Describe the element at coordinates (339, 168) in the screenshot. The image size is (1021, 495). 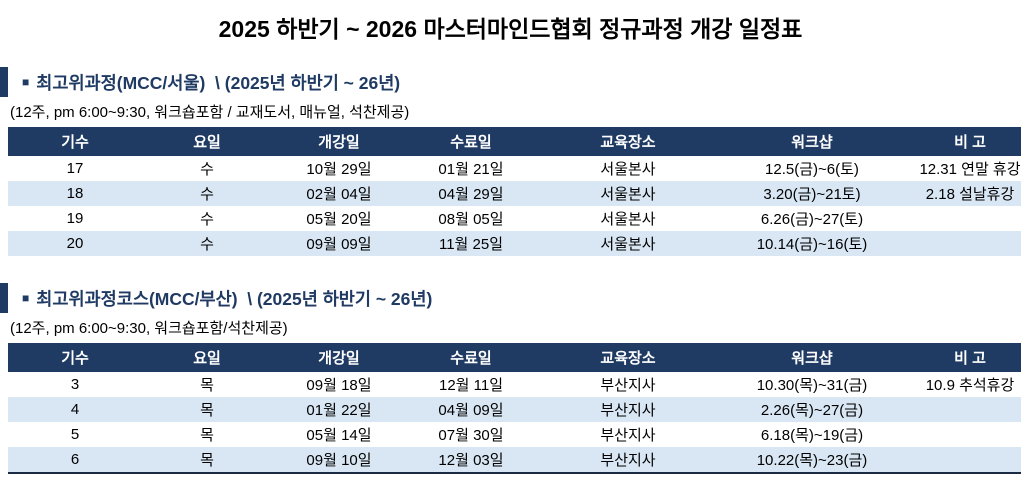
I see `table-cell: 10월 29일` at that location.